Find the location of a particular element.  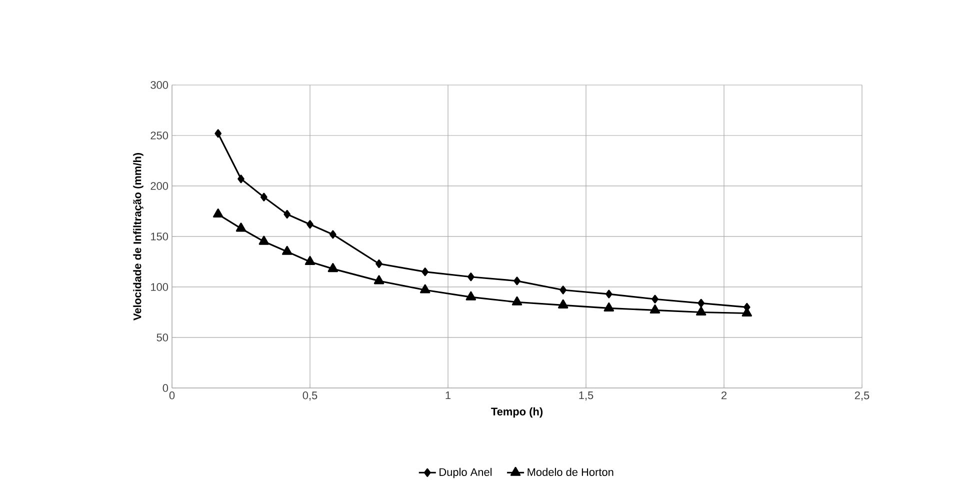

x-tick-label: 1,5 is located at coordinates (586, 396).